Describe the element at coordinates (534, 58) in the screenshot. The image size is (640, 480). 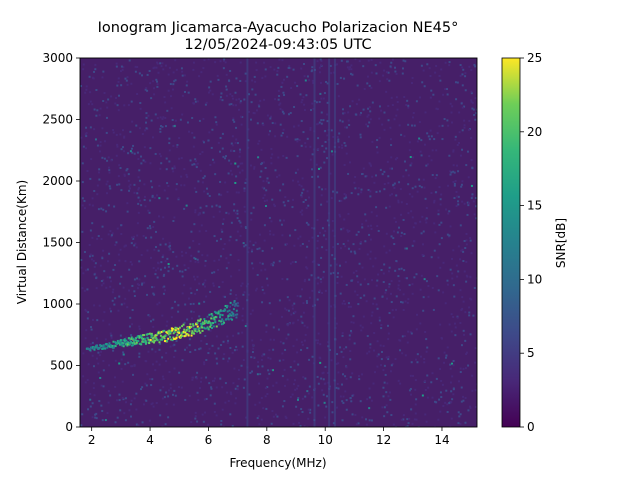
I see `colorbar-tick-label: 25` at that location.